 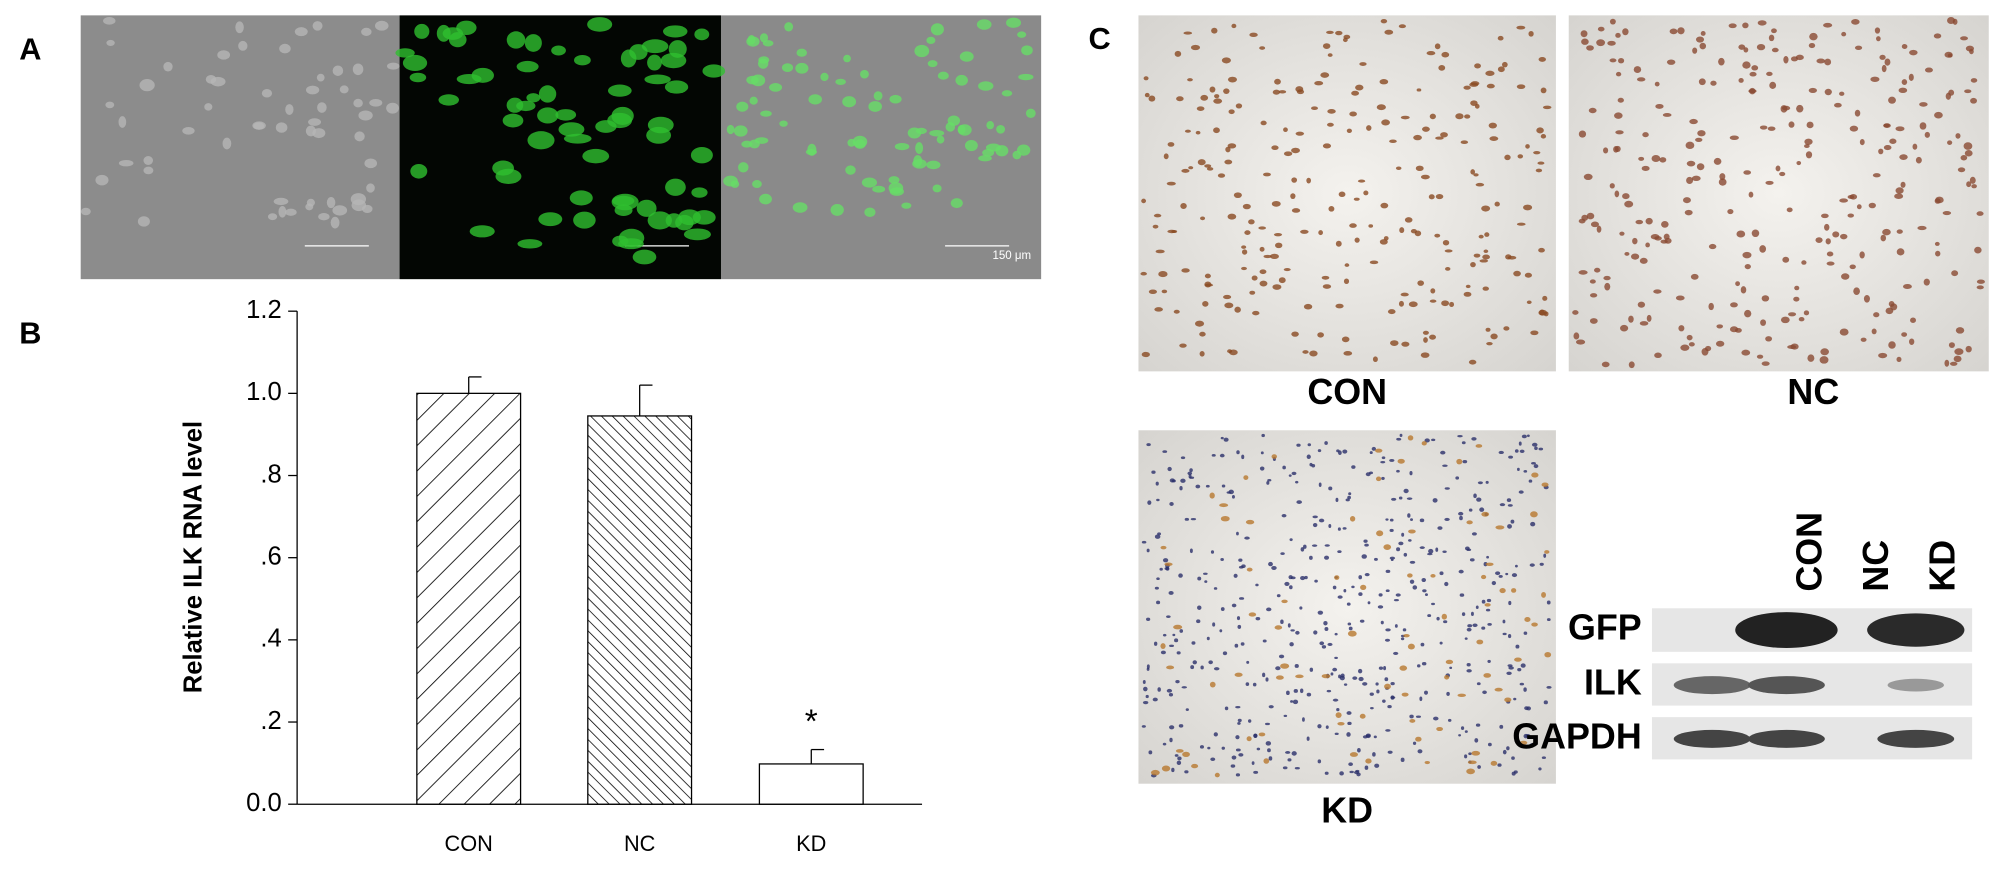 I want to click on band, so click(x=1786, y=738).